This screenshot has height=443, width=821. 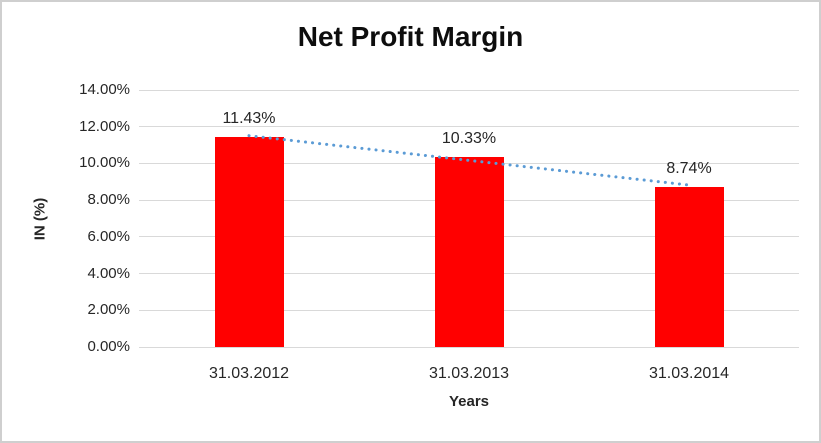 I want to click on y-tick-label: 6.00%, so click(x=108, y=236).